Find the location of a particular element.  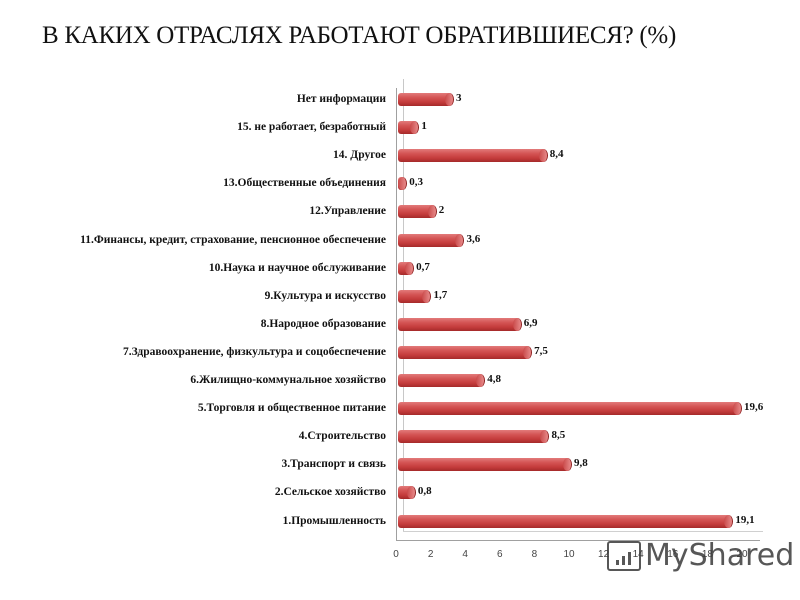

value-label: 8,4 is located at coordinates (556, 154).